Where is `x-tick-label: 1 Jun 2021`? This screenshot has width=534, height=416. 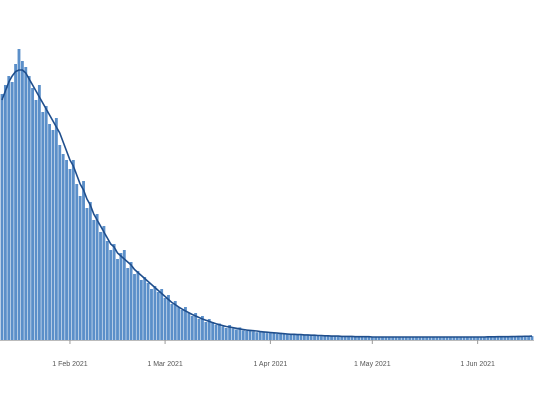
x-tick-label: 1 Jun 2021 is located at coordinates (477, 364).